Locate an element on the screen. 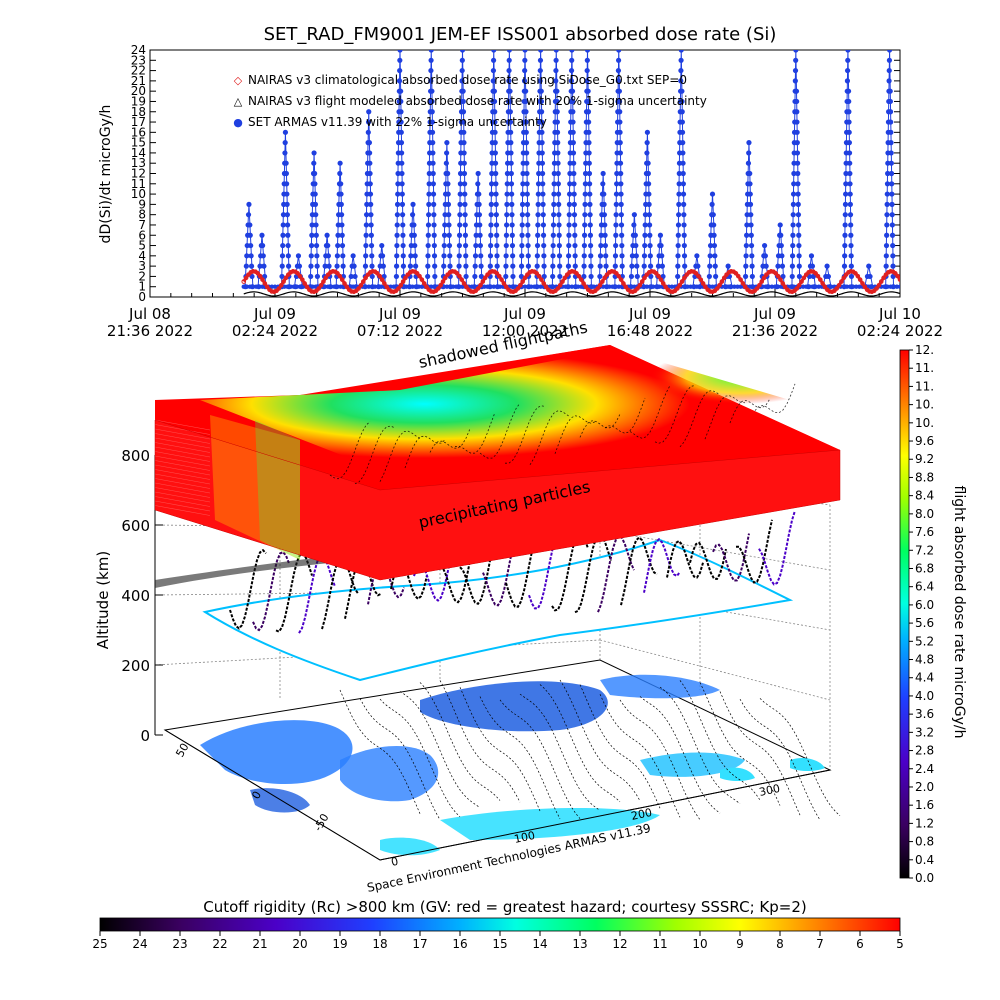 Image resolution: width=1000 pixels, height=1000 pixels. right-colorbar-tick-label: 6.4 is located at coordinates (924, 587).